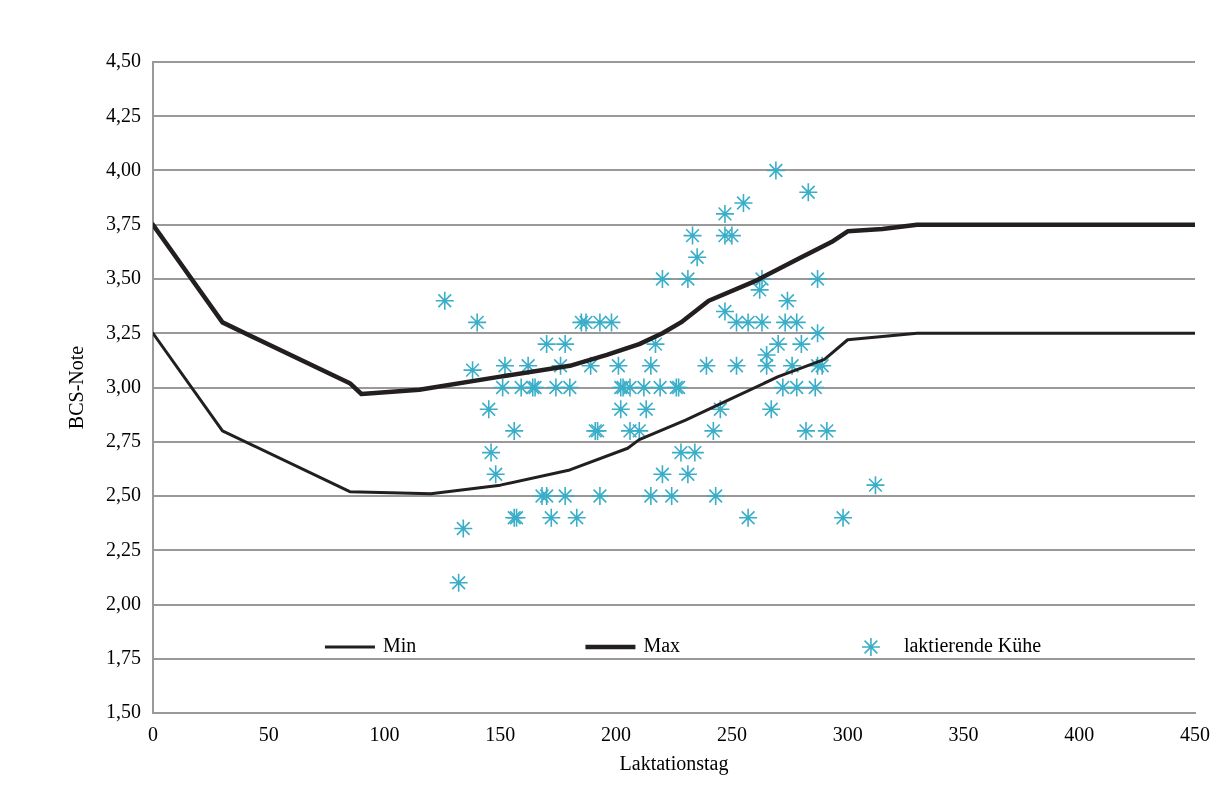  What do you see at coordinates (399, 645) in the screenshot?
I see `legend-label: Min` at bounding box center [399, 645].